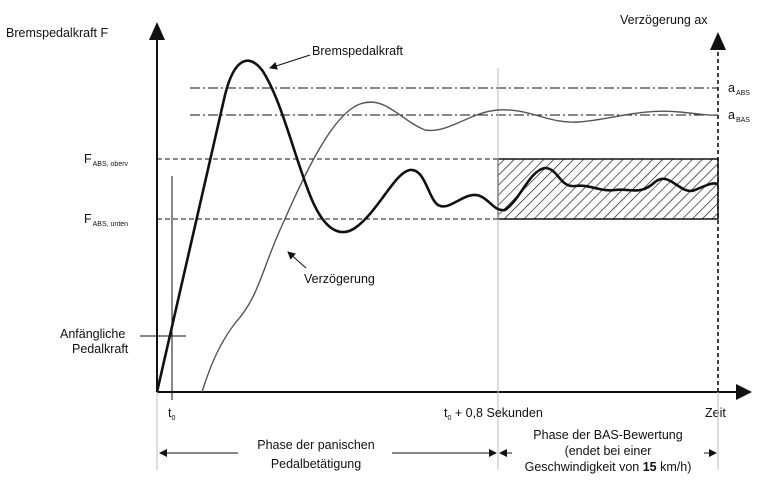 Image resolution: width=768 pixels, height=494 pixels. What do you see at coordinates (171, 414) in the screenshot?
I see `t0-label: t0` at bounding box center [171, 414].